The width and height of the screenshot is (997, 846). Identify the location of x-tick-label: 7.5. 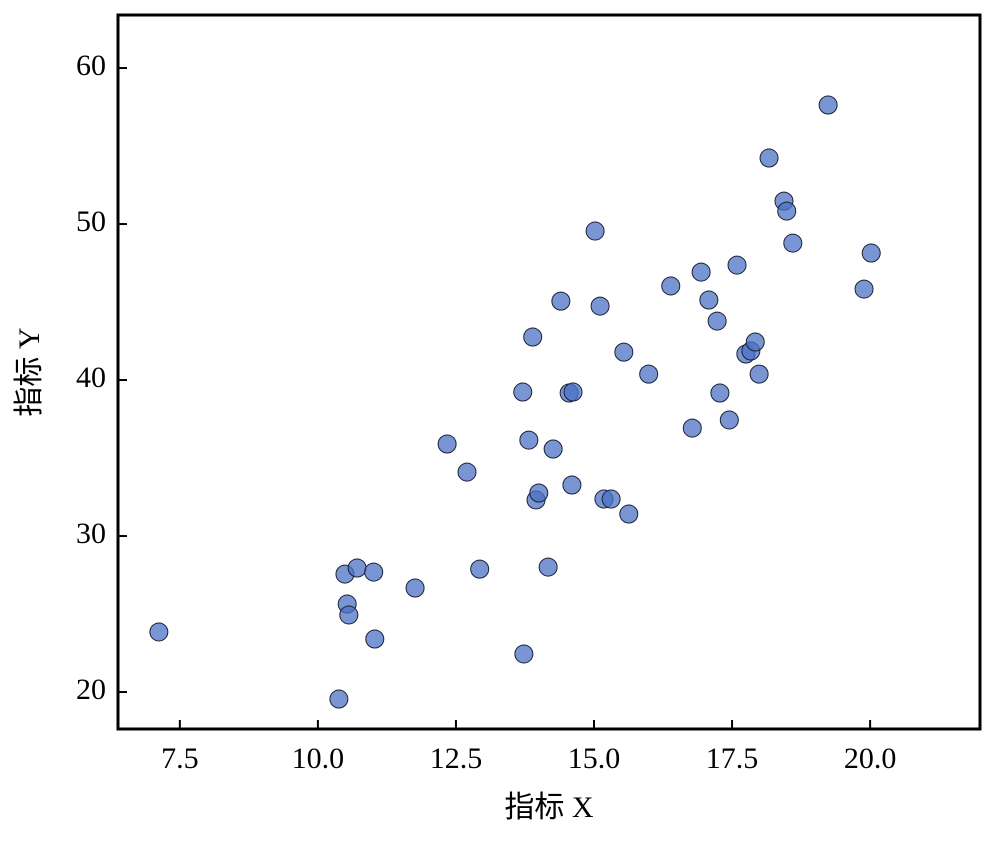
(180, 758).